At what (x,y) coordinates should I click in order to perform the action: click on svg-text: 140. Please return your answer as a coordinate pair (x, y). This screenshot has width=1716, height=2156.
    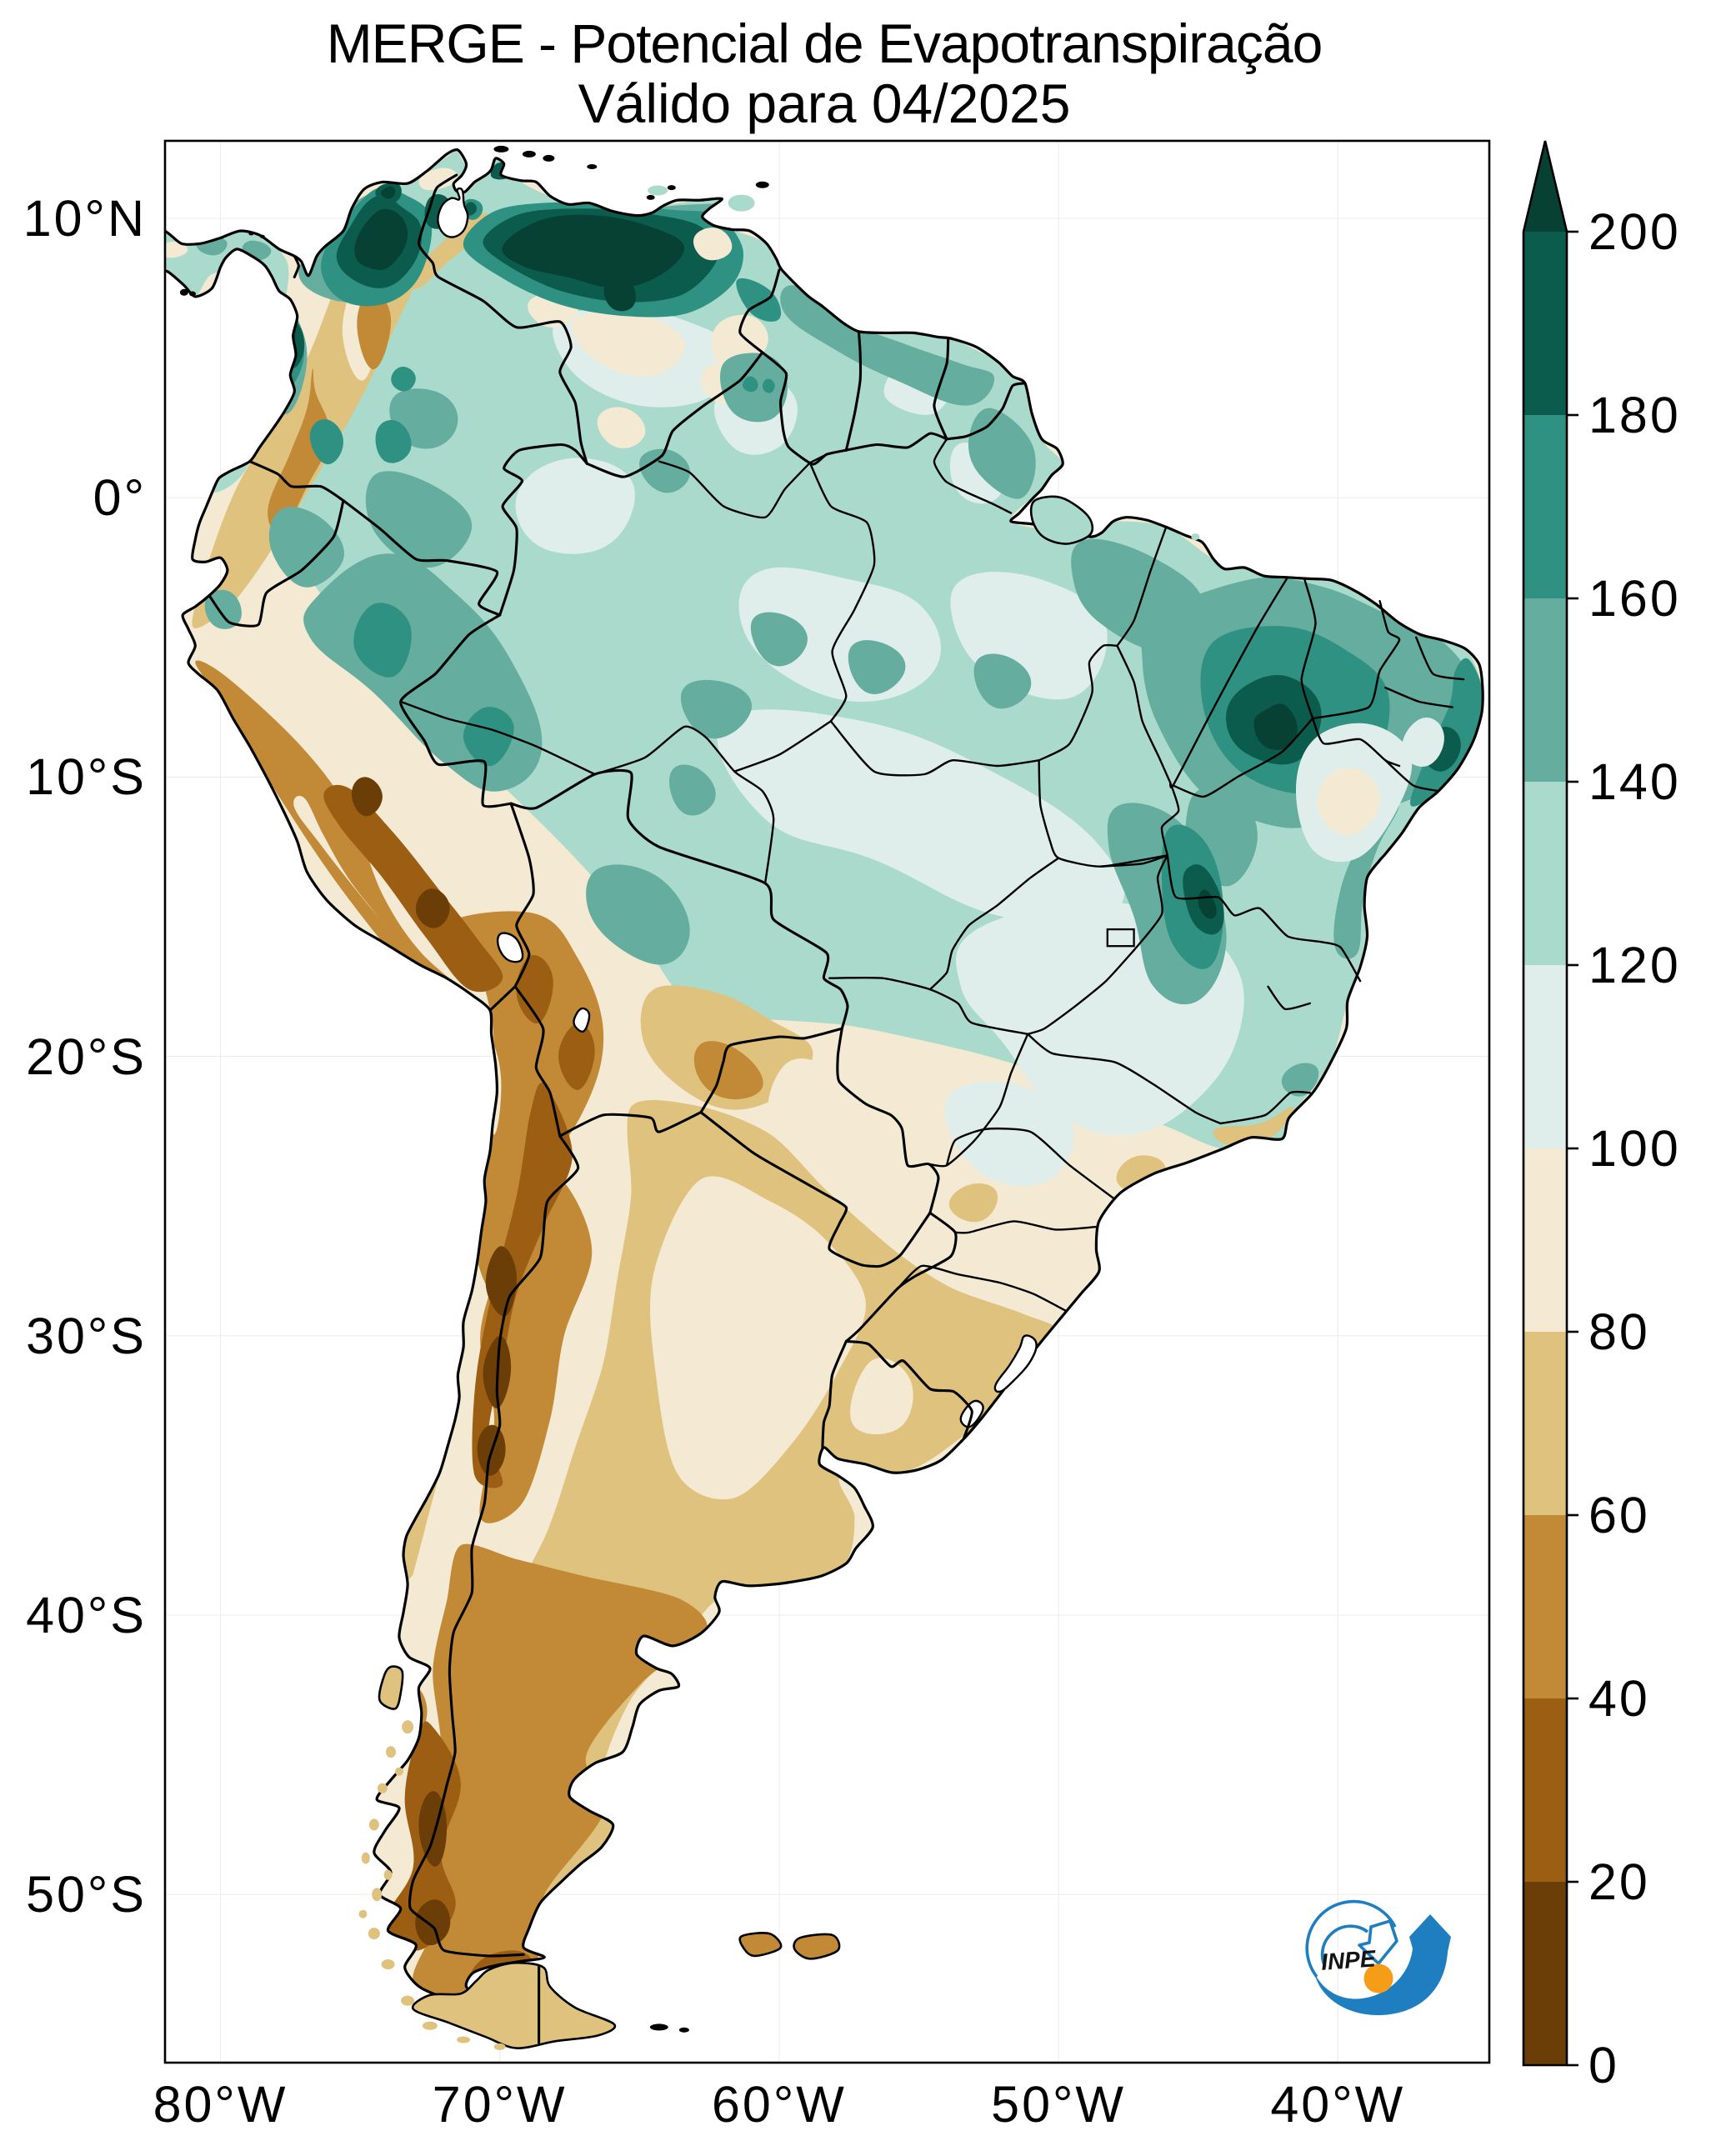
    Looking at the image, I should click on (1634, 781).